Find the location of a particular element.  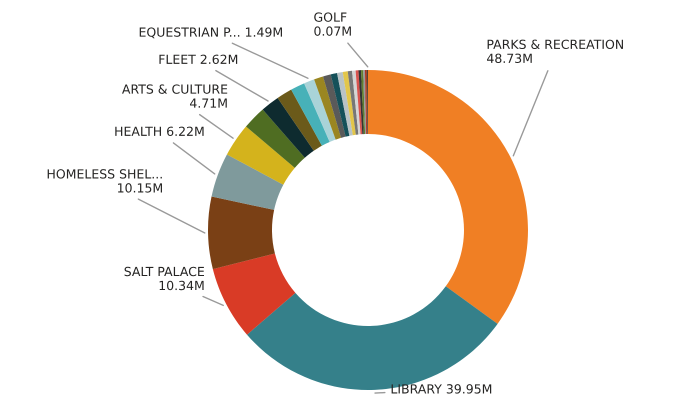

data-label: 10.34M is located at coordinates (182, 285).